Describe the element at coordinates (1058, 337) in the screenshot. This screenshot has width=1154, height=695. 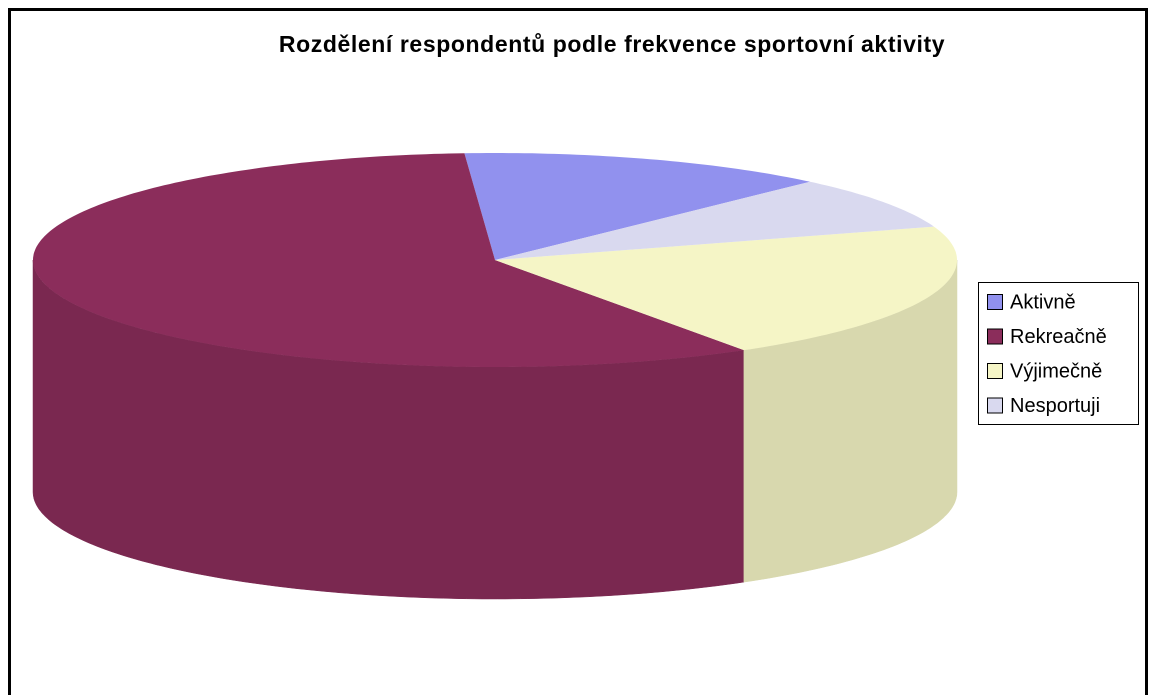
I see `legend-label: Rekreačně` at that location.